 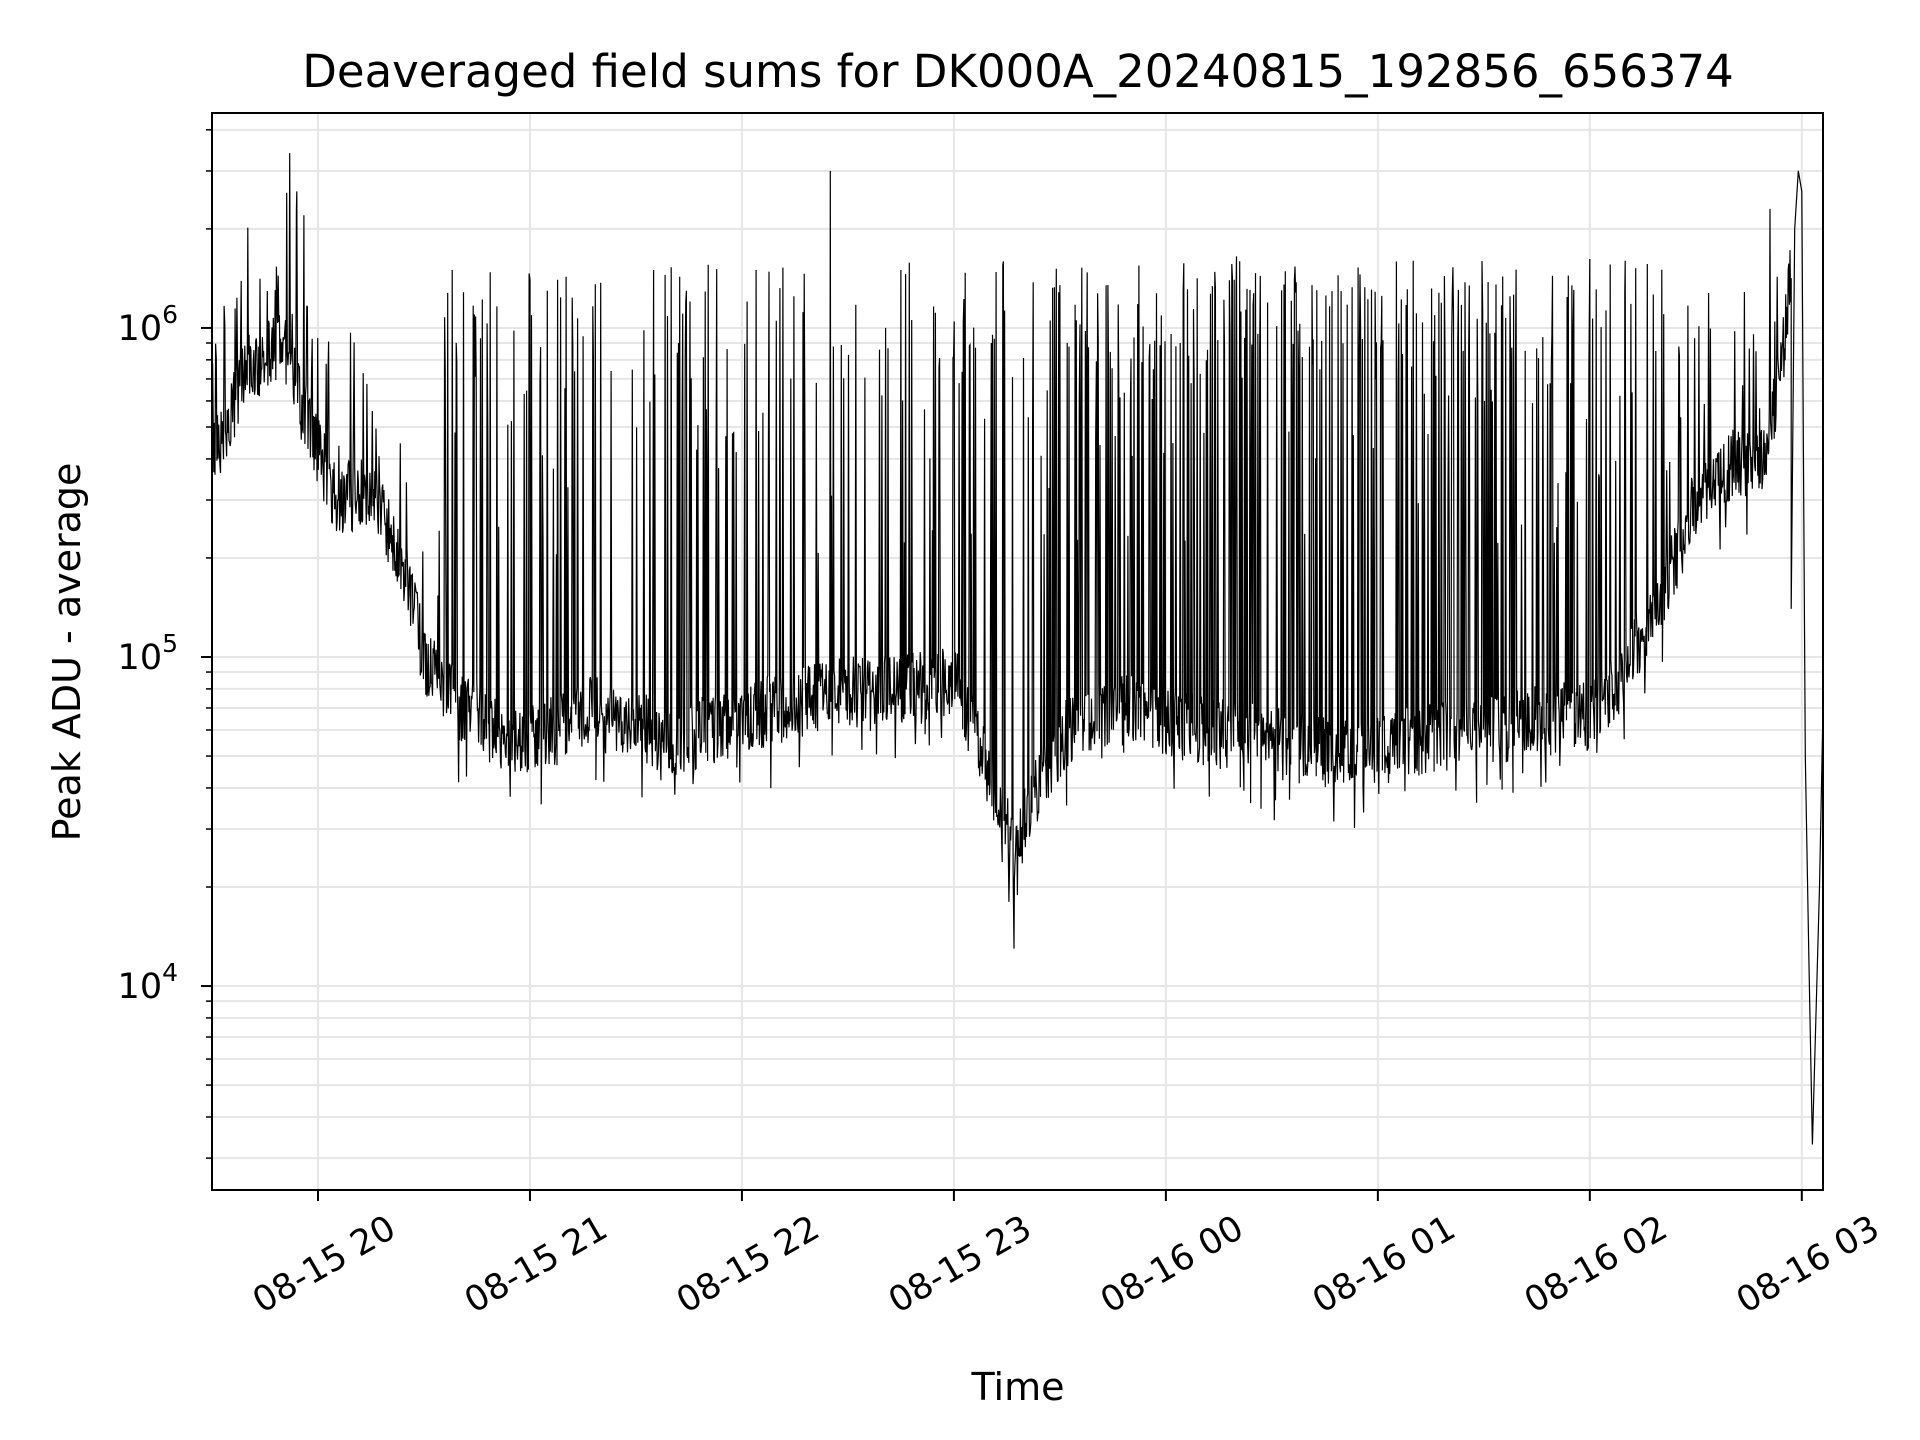 What do you see at coordinates (1018, 1387) in the screenshot?
I see `x-axis-label: Time` at bounding box center [1018, 1387].